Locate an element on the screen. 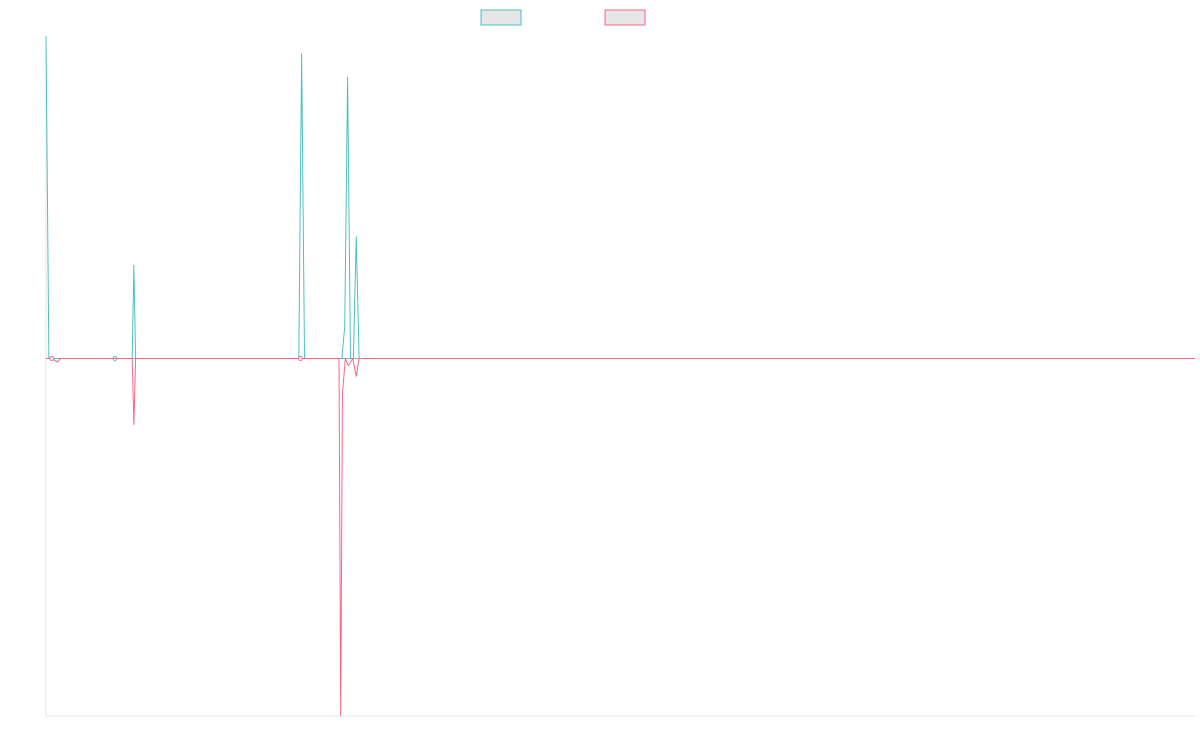 The image size is (1200, 750). legend-swatch-series-a is located at coordinates (501, 17).